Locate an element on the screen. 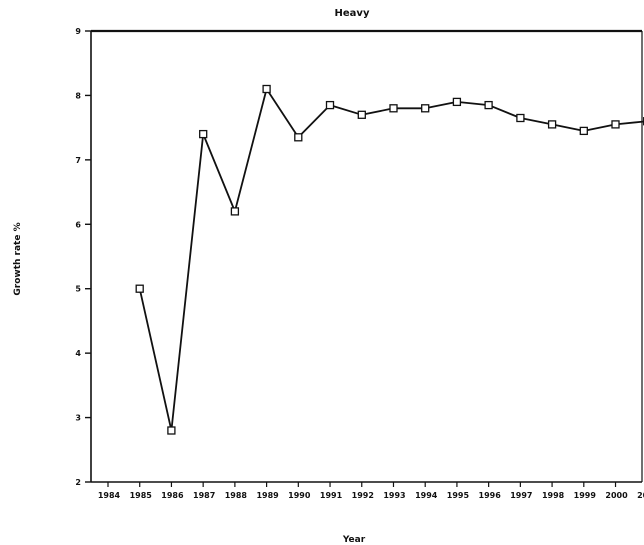  y-tick-label: 2 is located at coordinates (78, 482).